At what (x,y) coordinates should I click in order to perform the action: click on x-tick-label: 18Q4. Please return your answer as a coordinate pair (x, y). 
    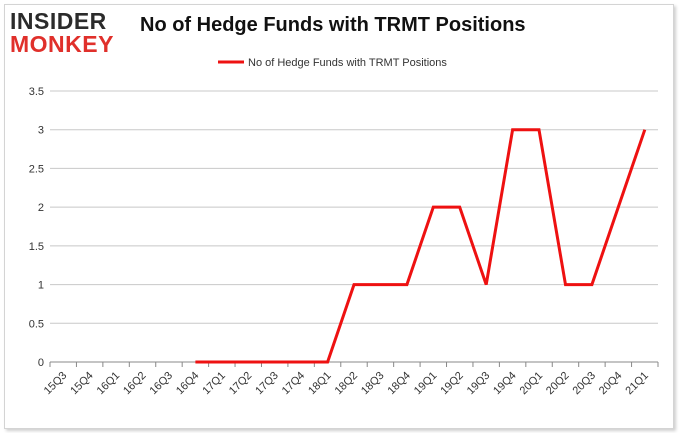
    Looking at the image, I should click on (399, 384).